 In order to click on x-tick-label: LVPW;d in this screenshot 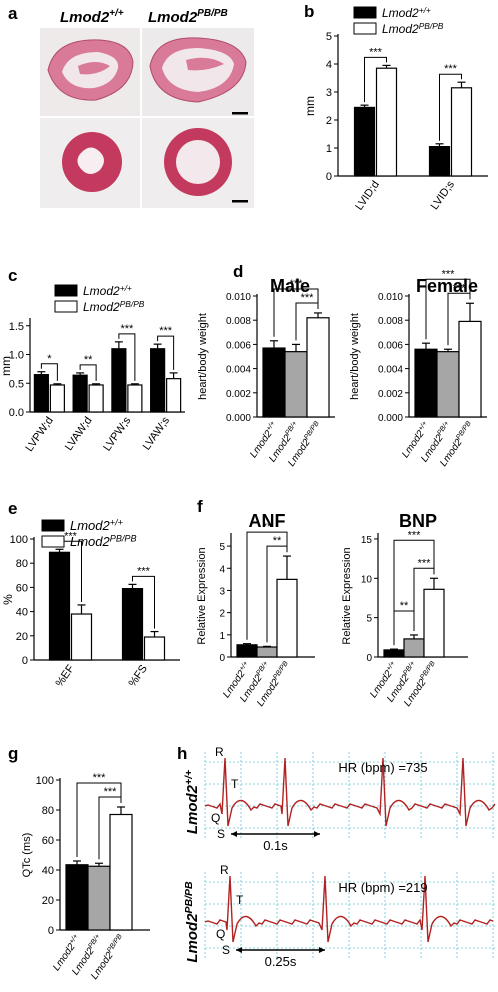, I will do `click(39, 434)`.